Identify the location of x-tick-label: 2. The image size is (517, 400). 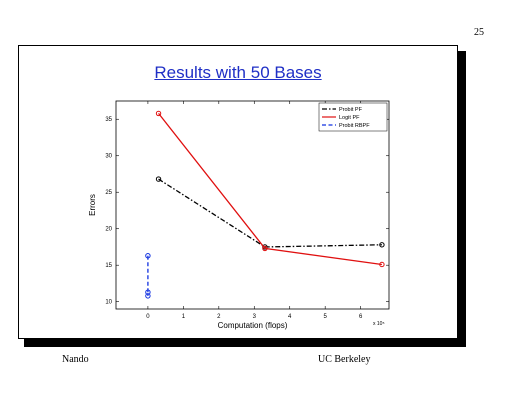
(219, 317).